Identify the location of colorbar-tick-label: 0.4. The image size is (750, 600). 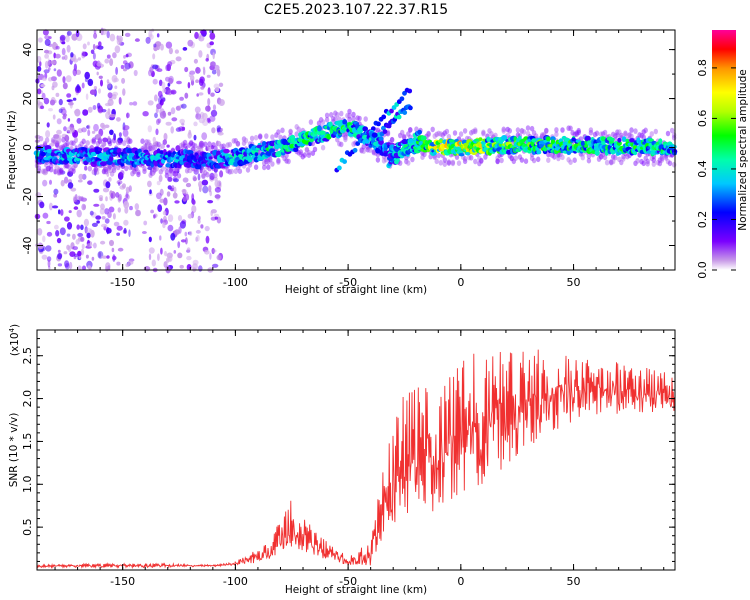
(702, 169).